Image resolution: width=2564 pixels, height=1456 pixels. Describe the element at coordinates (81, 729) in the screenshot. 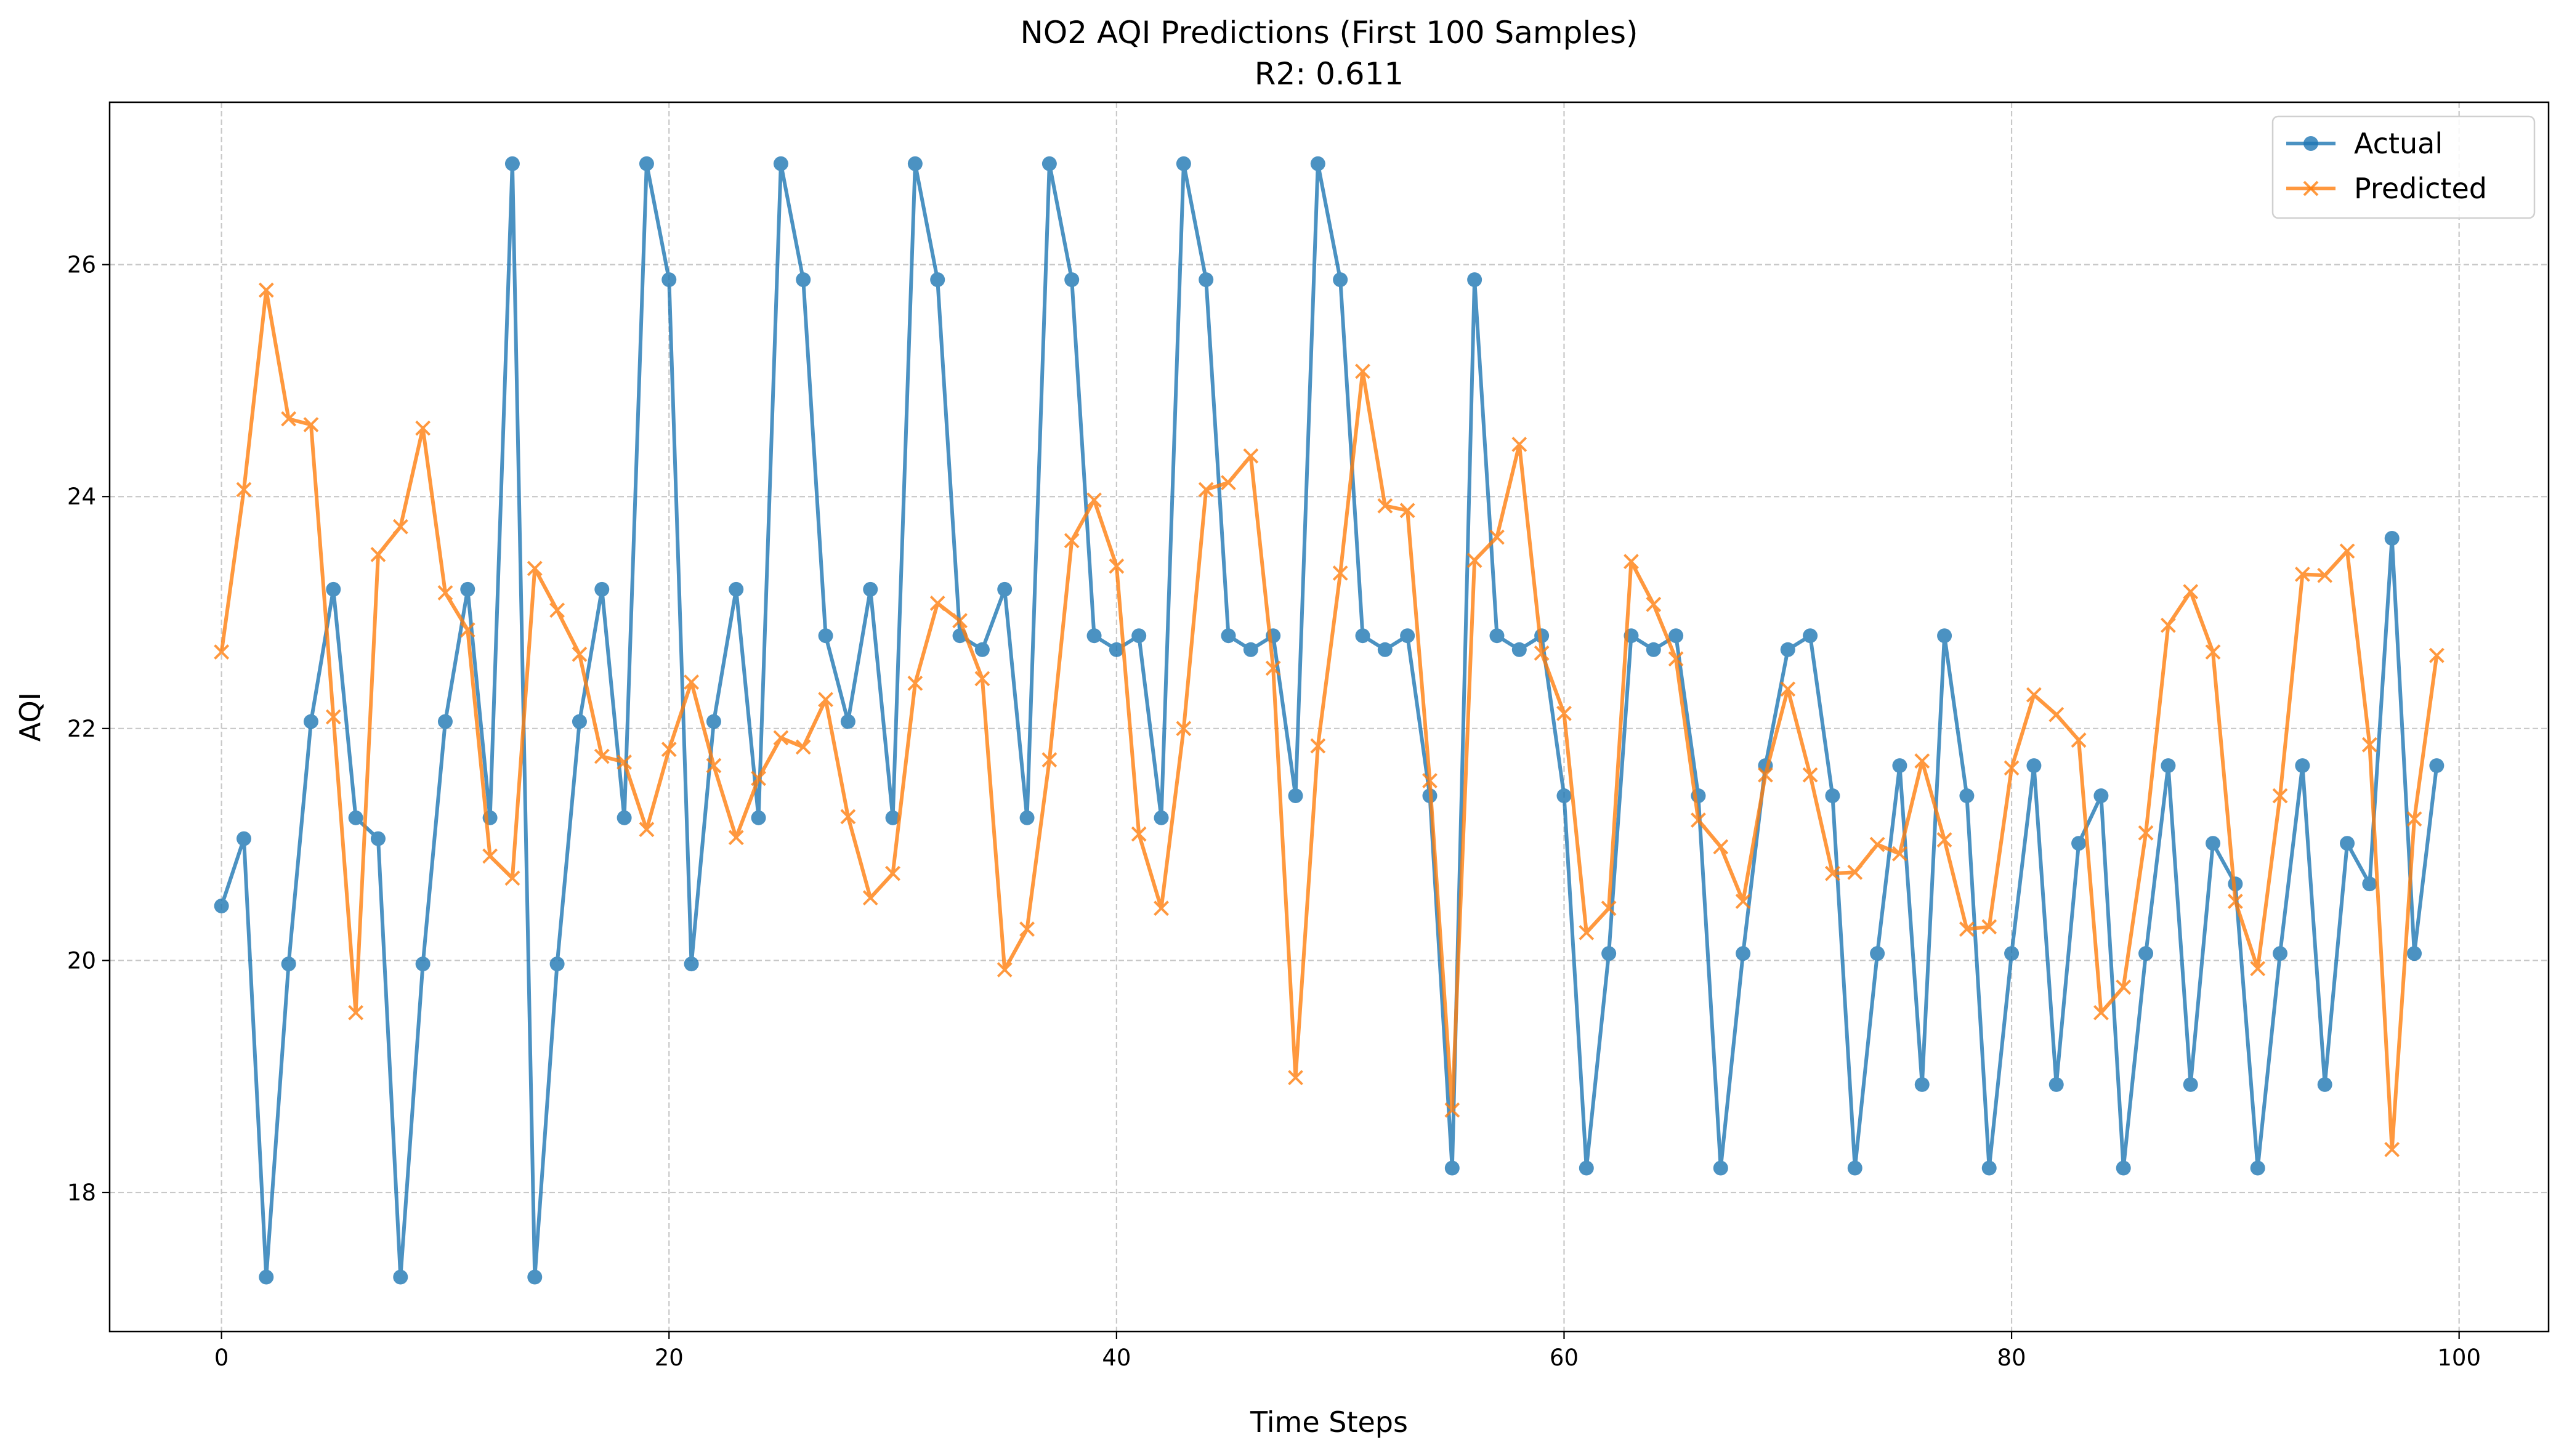

I see `y-tick-label: 22` at that location.